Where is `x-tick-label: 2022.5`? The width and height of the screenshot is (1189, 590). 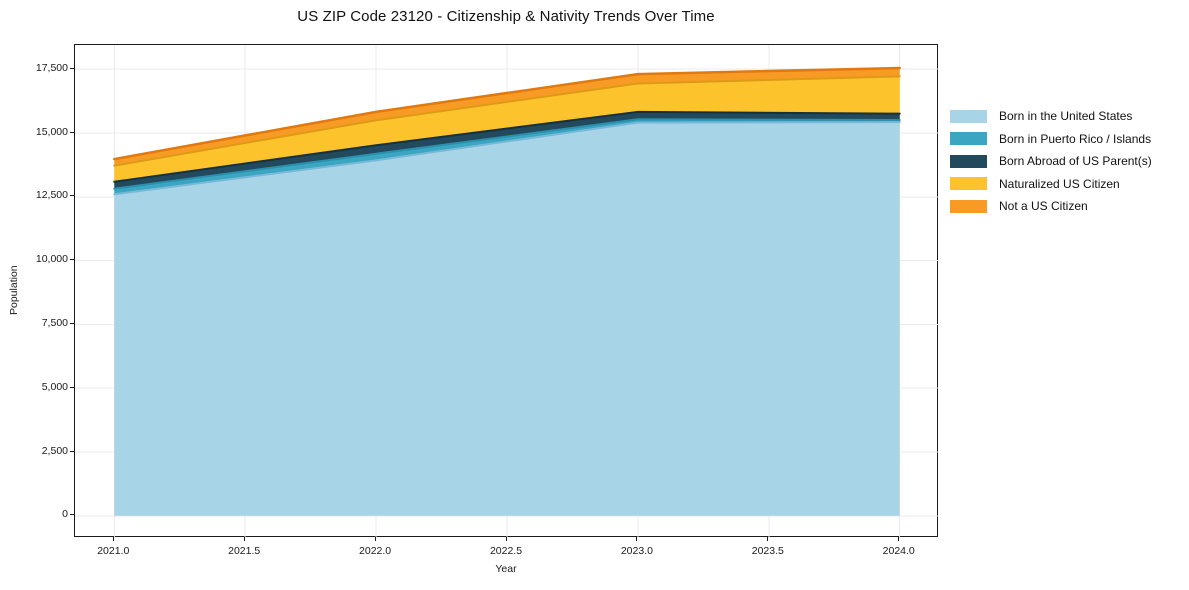 x-tick-label: 2022.5 is located at coordinates (506, 551).